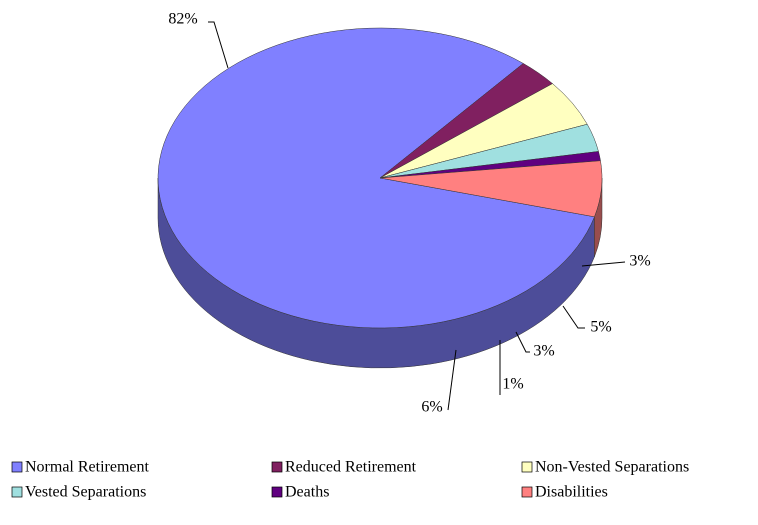 The width and height of the screenshot is (758, 525). I want to click on legend-label: Non-Vested Separations, so click(612, 467).